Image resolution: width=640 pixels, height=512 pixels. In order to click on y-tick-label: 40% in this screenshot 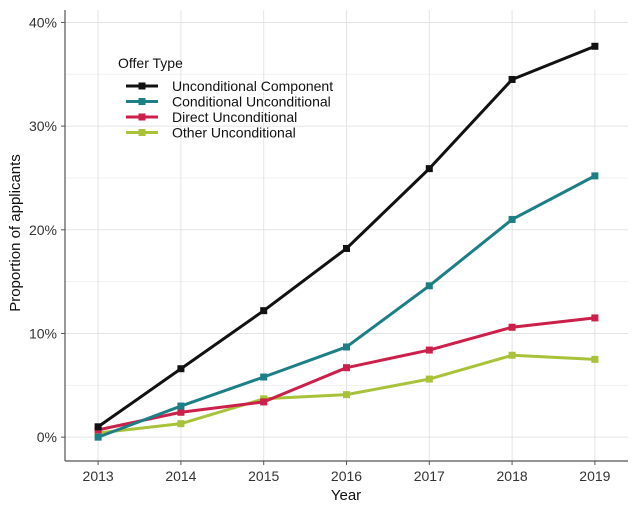, I will do `click(43, 22)`.